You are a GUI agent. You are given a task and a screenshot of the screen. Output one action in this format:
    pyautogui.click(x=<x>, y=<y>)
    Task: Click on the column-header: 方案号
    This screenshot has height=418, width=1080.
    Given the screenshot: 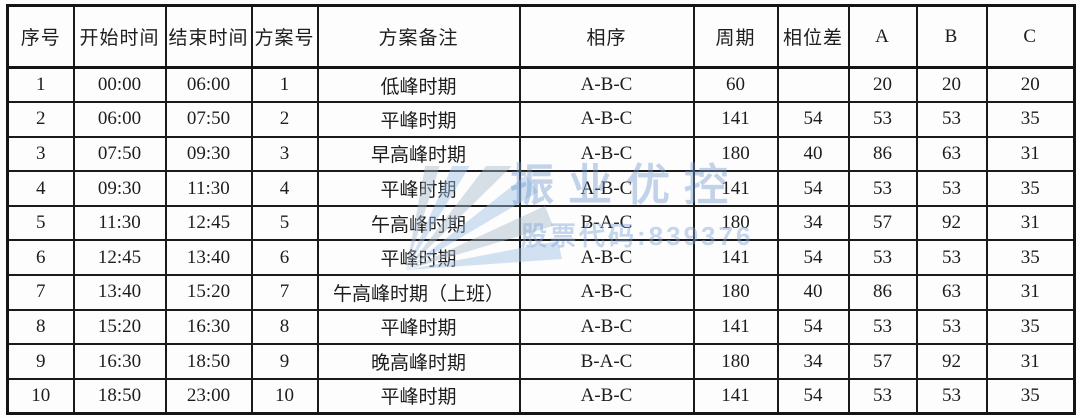 What is the action you would take?
    pyautogui.click(x=284, y=36)
    